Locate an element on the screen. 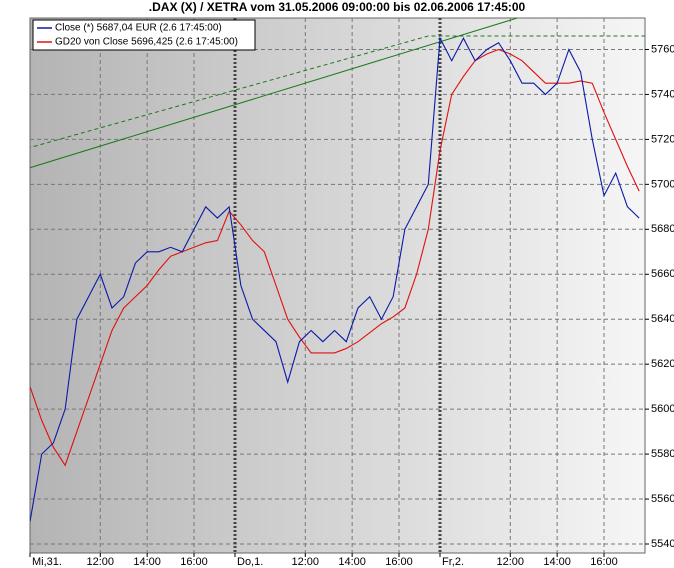 Image resolution: width=674 pixels, height=568 pixels. y-tick-label: 5720 is located at coordinates (662, 139).